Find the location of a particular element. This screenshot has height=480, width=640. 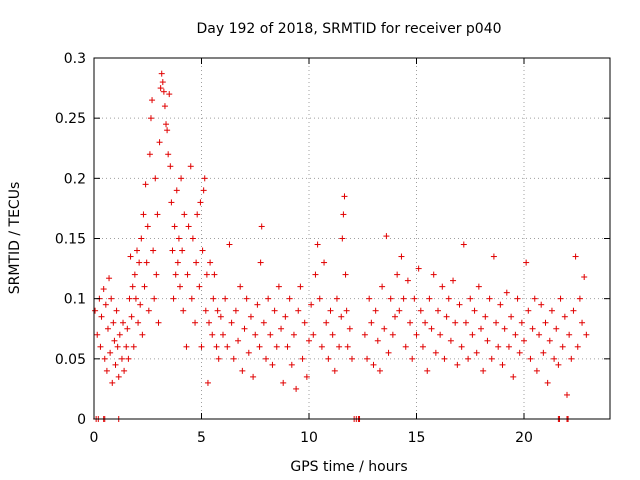

y-tick-label: 0 is located at coordinates (81, 420).